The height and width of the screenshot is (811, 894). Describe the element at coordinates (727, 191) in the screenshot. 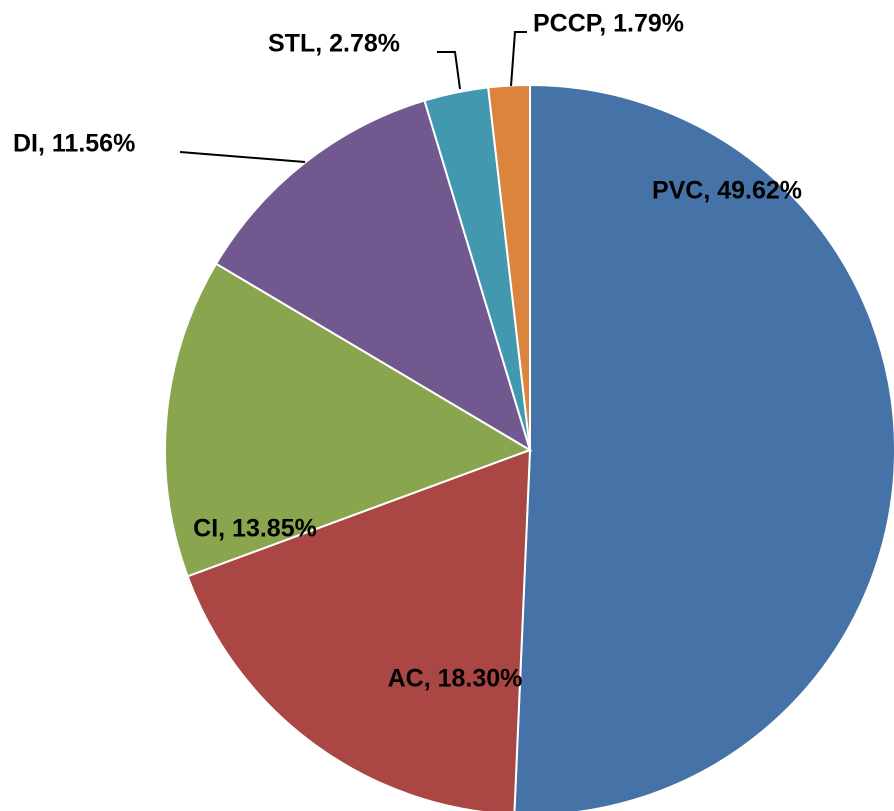

I see `data-label: PVC, 49.62%` at that location.